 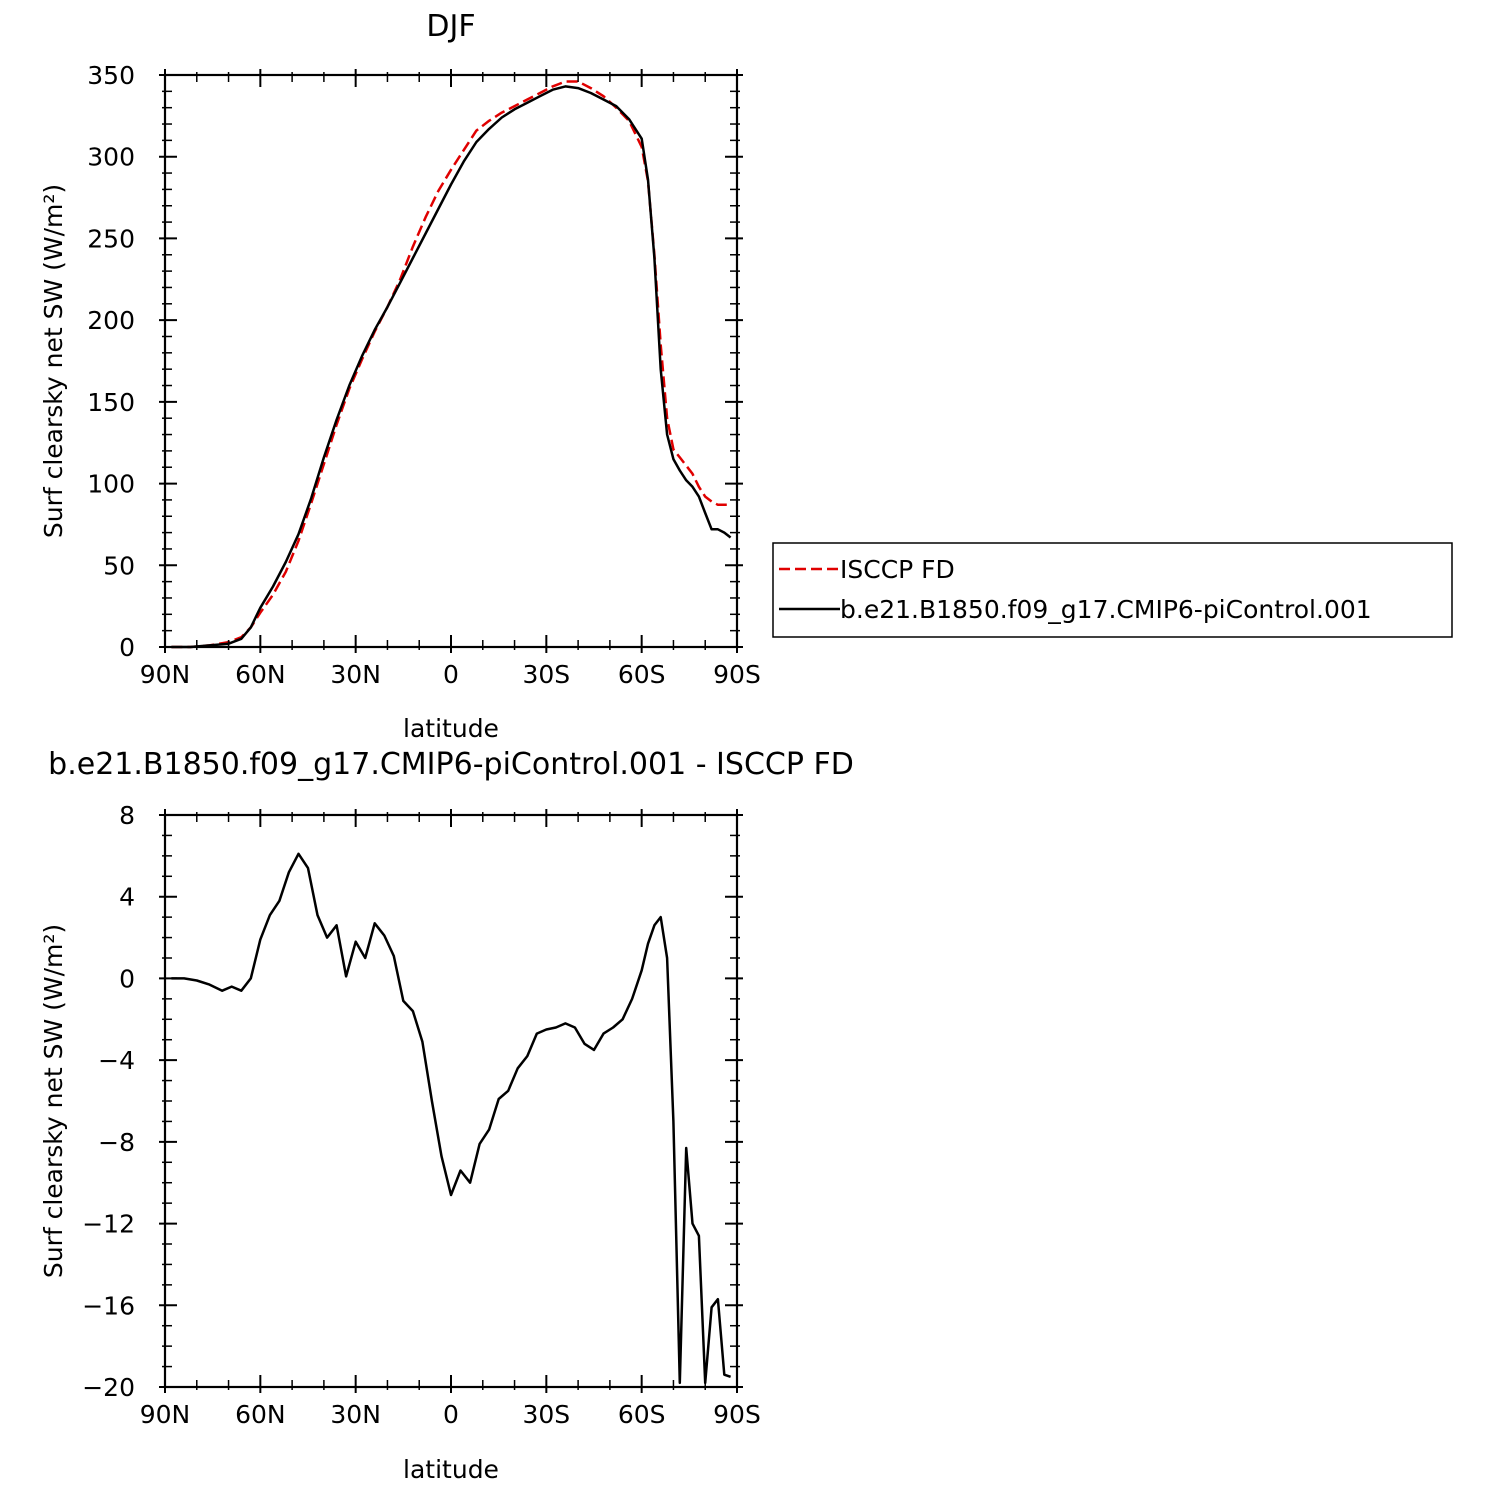 What do you see at coordinates (737, 1414) in the screenshot?
I see `bottom-x-tick-label-6: 90S` at bounding box center [737, 1414].